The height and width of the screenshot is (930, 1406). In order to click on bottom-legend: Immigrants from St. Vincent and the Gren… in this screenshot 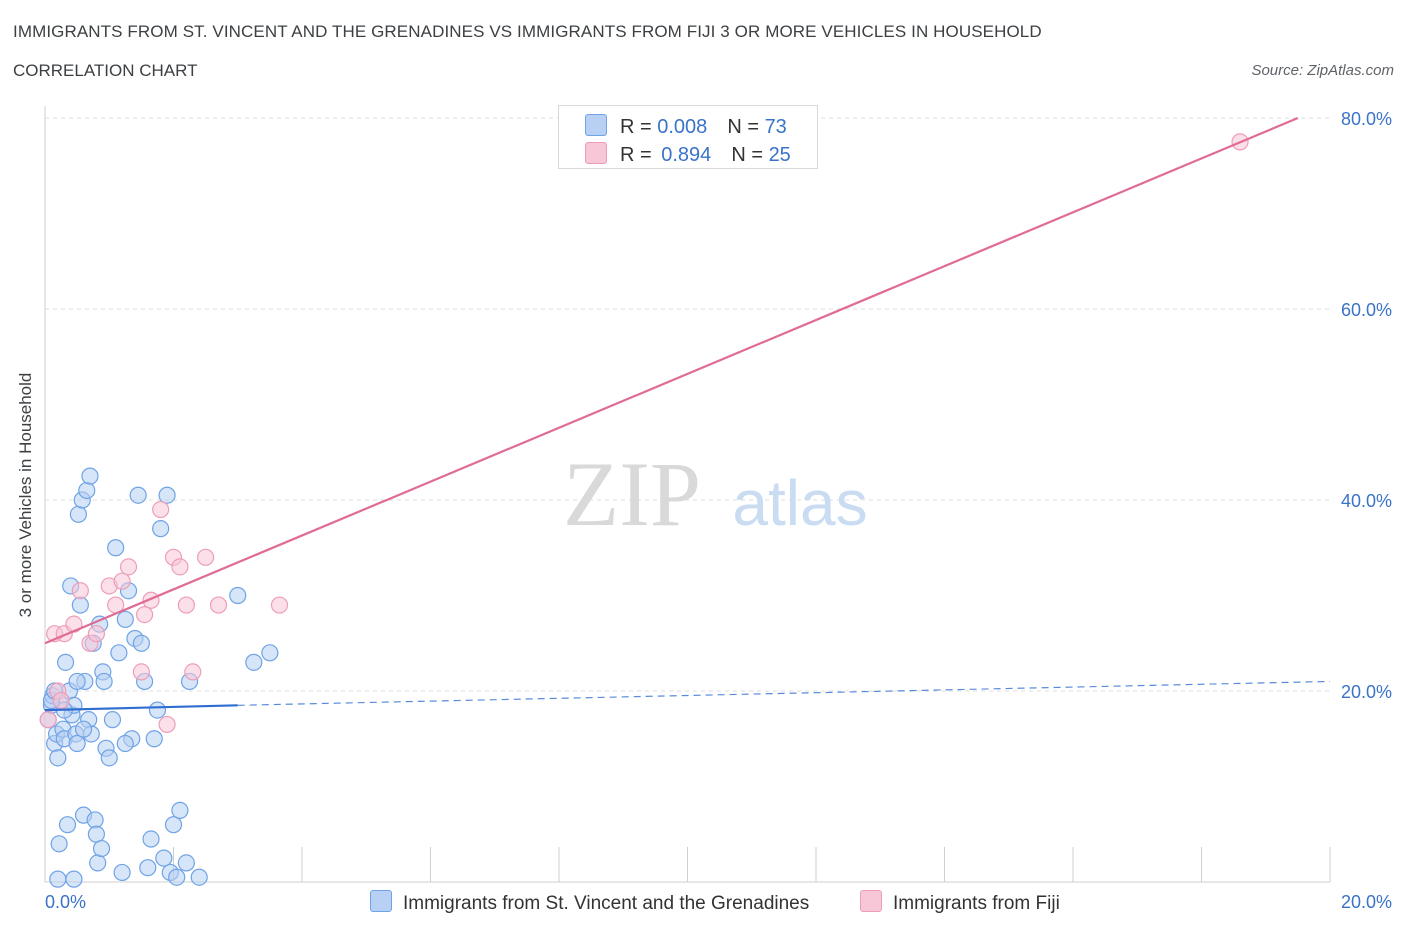, I will do `click(703, 903)`.